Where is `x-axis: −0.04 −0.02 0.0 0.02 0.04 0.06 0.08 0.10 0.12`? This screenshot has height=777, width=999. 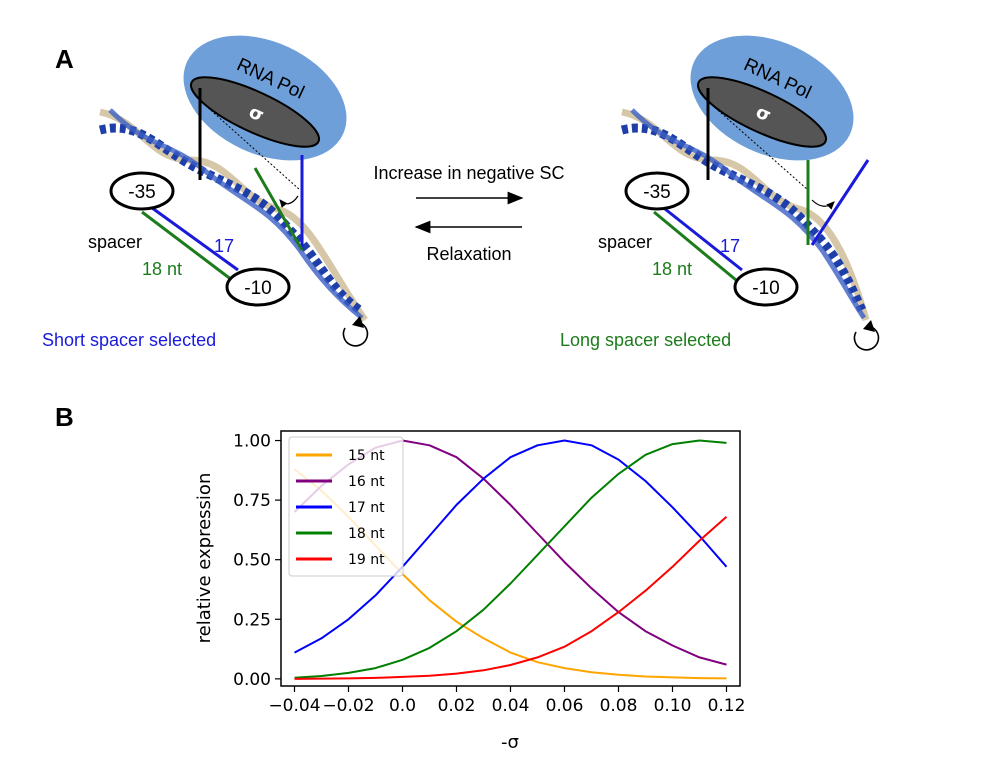
x-axis: −0.04 −0.02 0.0 0.02 0.04 0.06 0.08 0.10 0.12 is located at coordinates (506, 701).